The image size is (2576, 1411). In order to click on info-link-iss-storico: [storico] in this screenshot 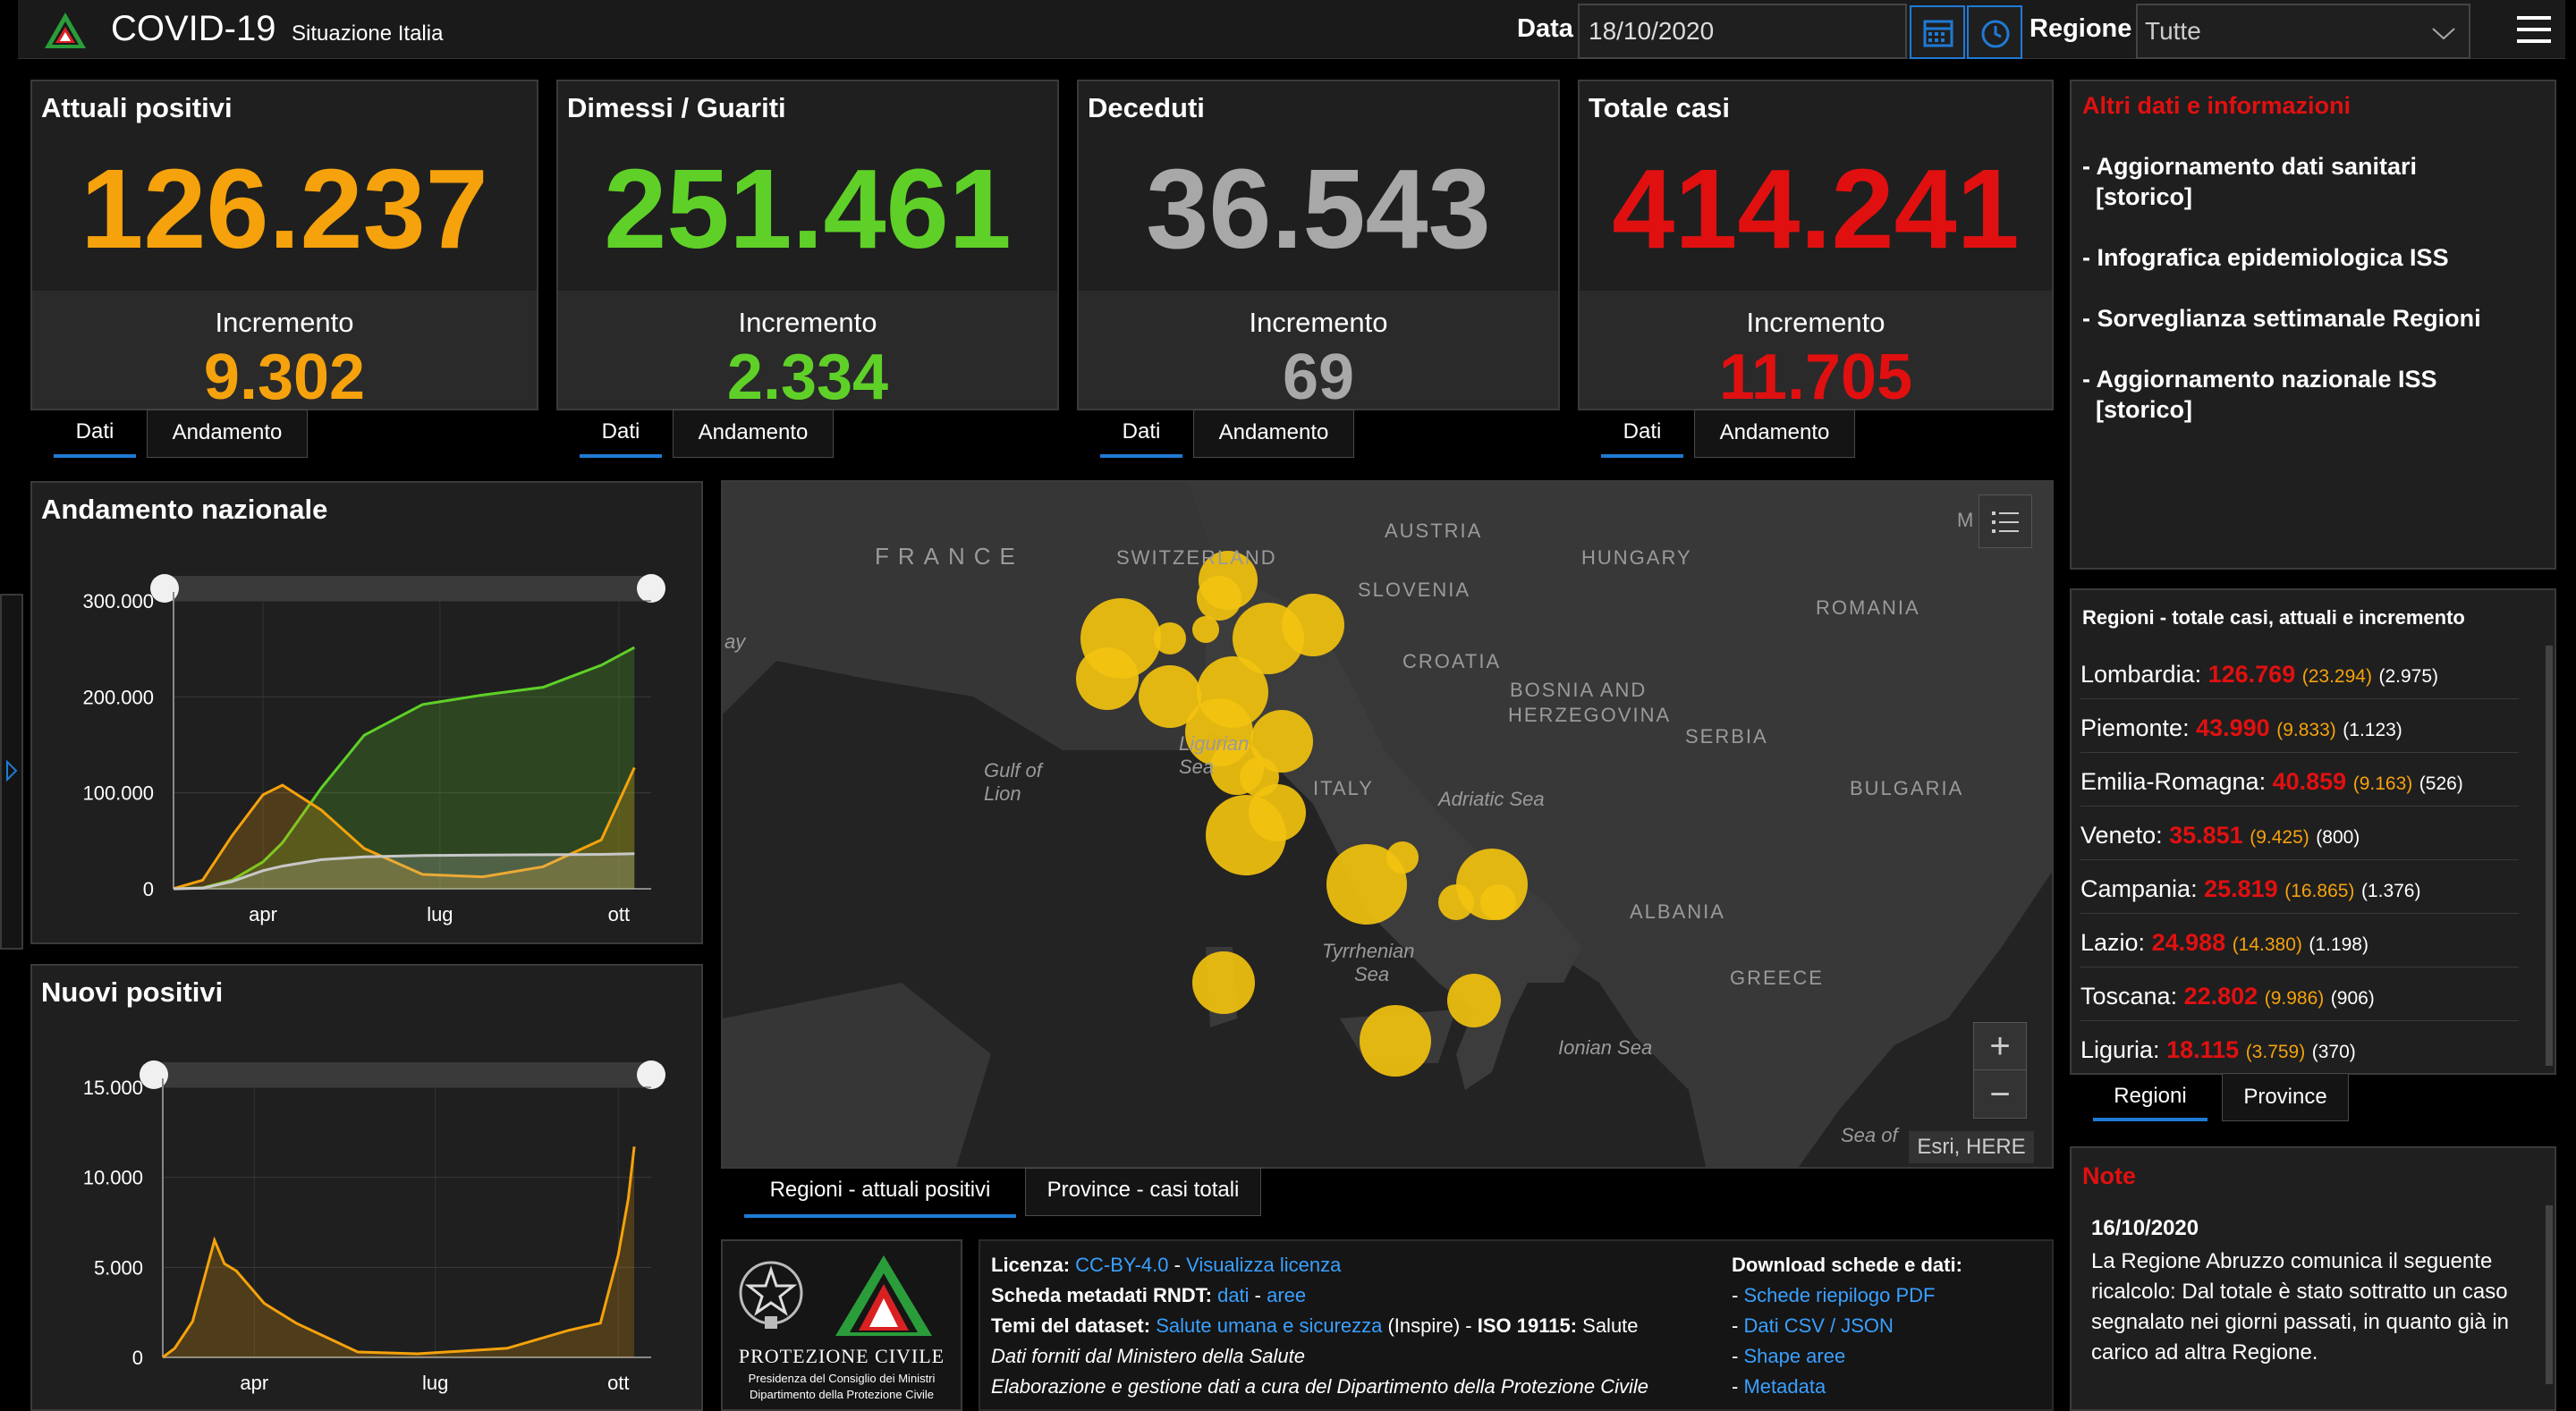, I will do `click(2137, 410)`.